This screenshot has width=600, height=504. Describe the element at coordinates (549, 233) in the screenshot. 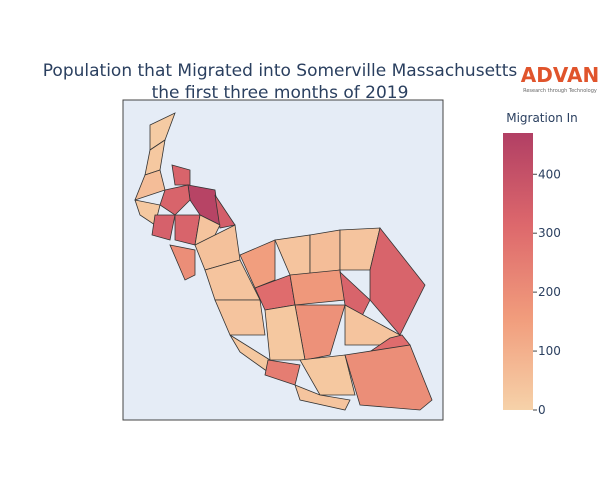

I see `colorbar-tick-label: 300` at that location.